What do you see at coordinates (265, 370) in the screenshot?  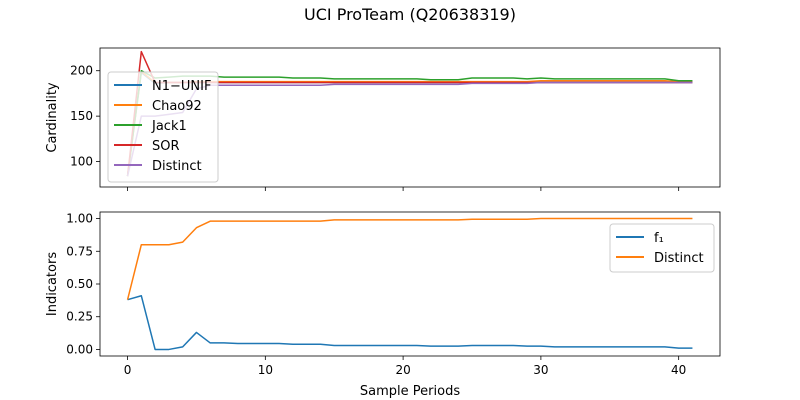 I see `x-tick-label: 10` at bounding box center [265, 370].